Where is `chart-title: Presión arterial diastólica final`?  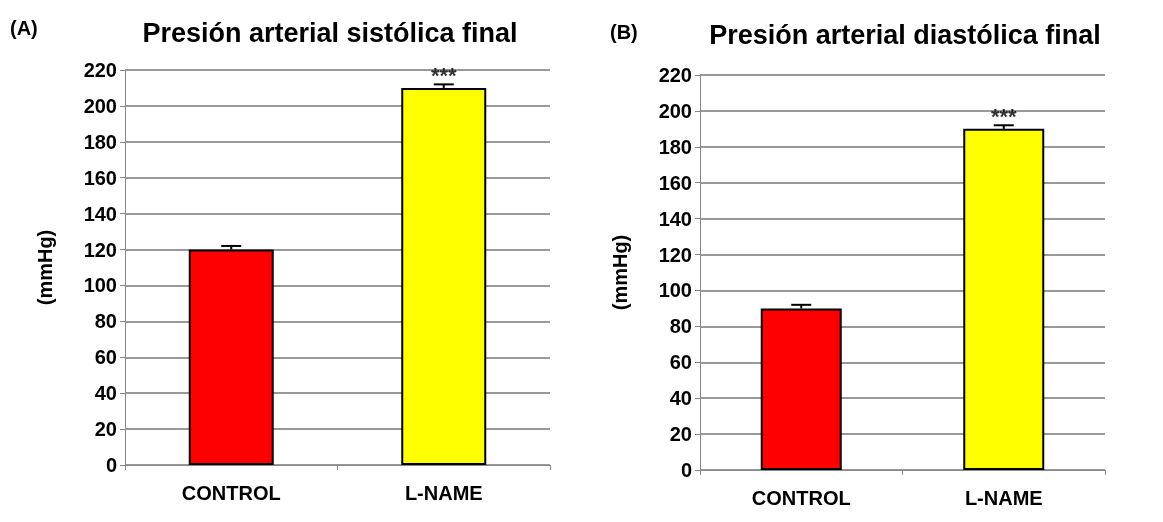 chart-title: Presión arterial diastólica final is located at coordinates (905, 34).